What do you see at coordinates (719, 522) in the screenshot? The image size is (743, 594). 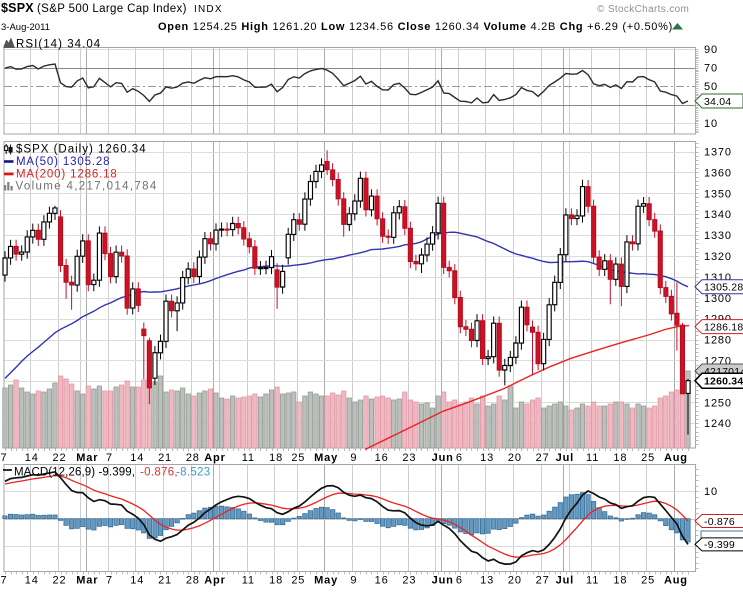 I see `svg-text: -0.876` at bounding box center [719, 522].